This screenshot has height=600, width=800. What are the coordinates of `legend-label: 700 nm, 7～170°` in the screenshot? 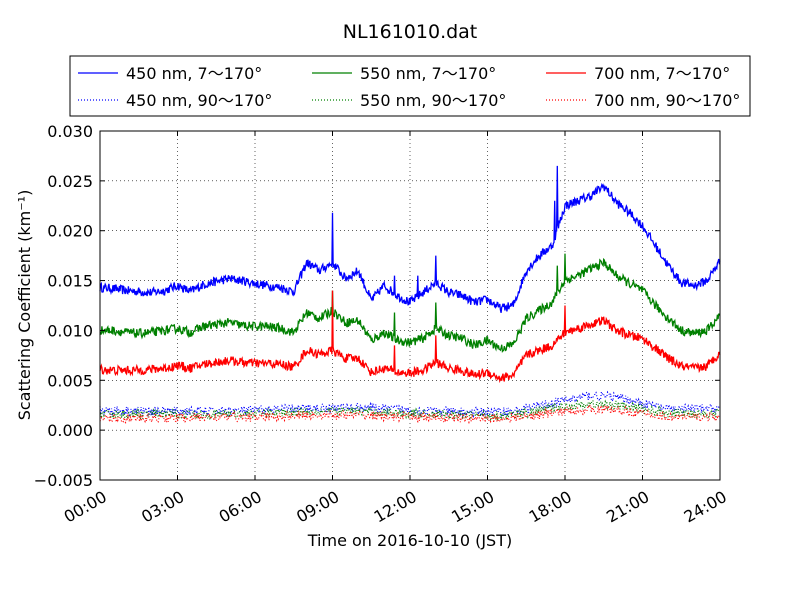 It's located at (662, 73).